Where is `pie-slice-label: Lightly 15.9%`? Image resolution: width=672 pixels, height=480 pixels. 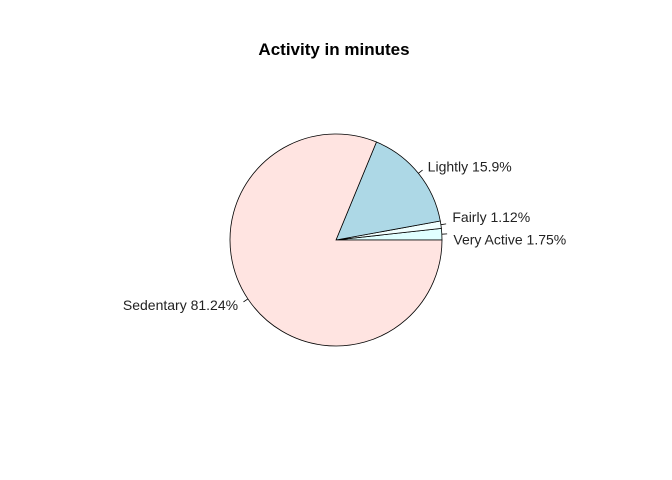 pie-slice-label: Lightly 15.9% is located at coordinates (470, 167).